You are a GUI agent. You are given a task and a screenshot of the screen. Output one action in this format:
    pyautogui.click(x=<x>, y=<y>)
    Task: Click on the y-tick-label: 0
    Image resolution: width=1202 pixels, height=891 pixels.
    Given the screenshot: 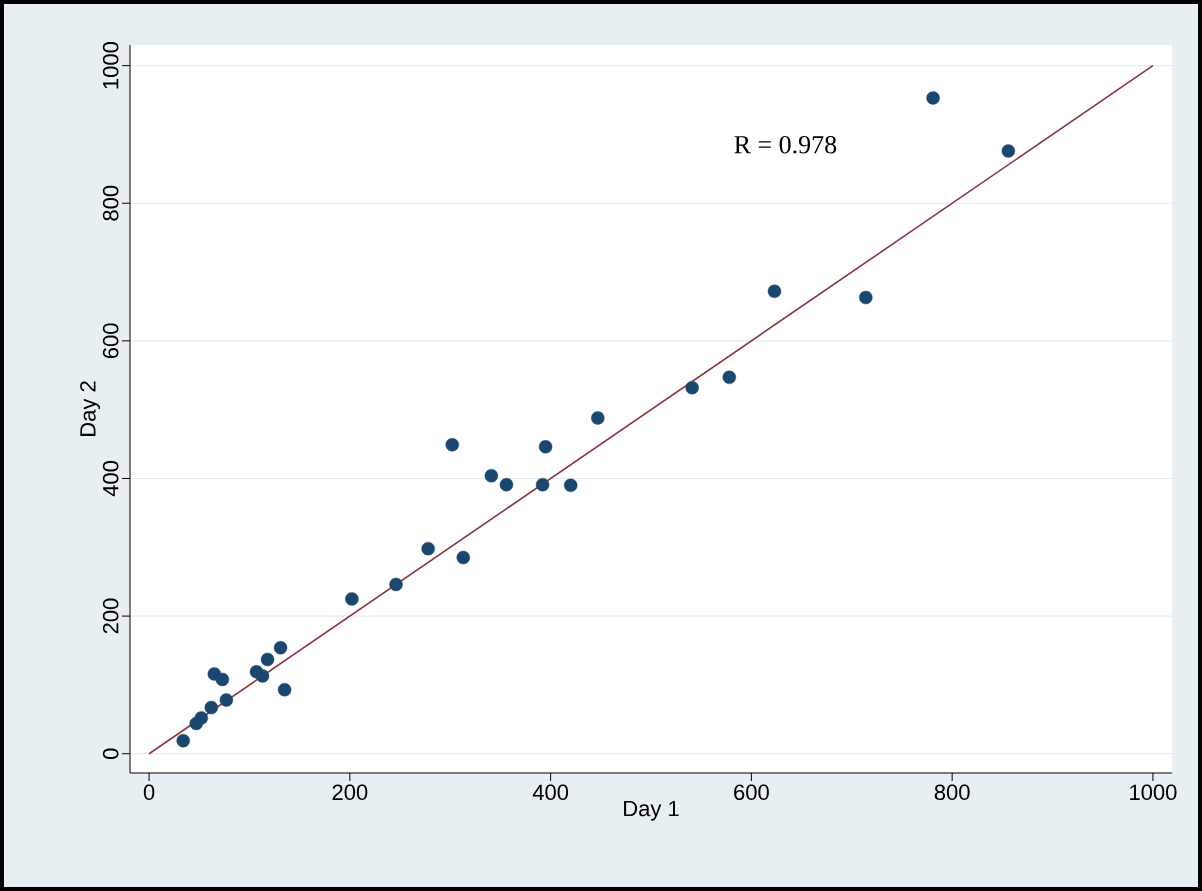 What is the action you would take?
    pyautogui.click(x=110, y=753)
    